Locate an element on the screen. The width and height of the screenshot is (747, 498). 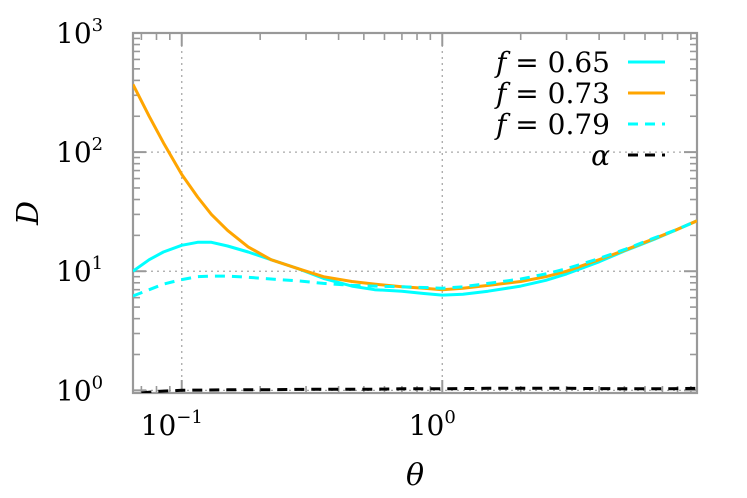
y-tick-label-2: 102 is located at coordinates (79, 151).